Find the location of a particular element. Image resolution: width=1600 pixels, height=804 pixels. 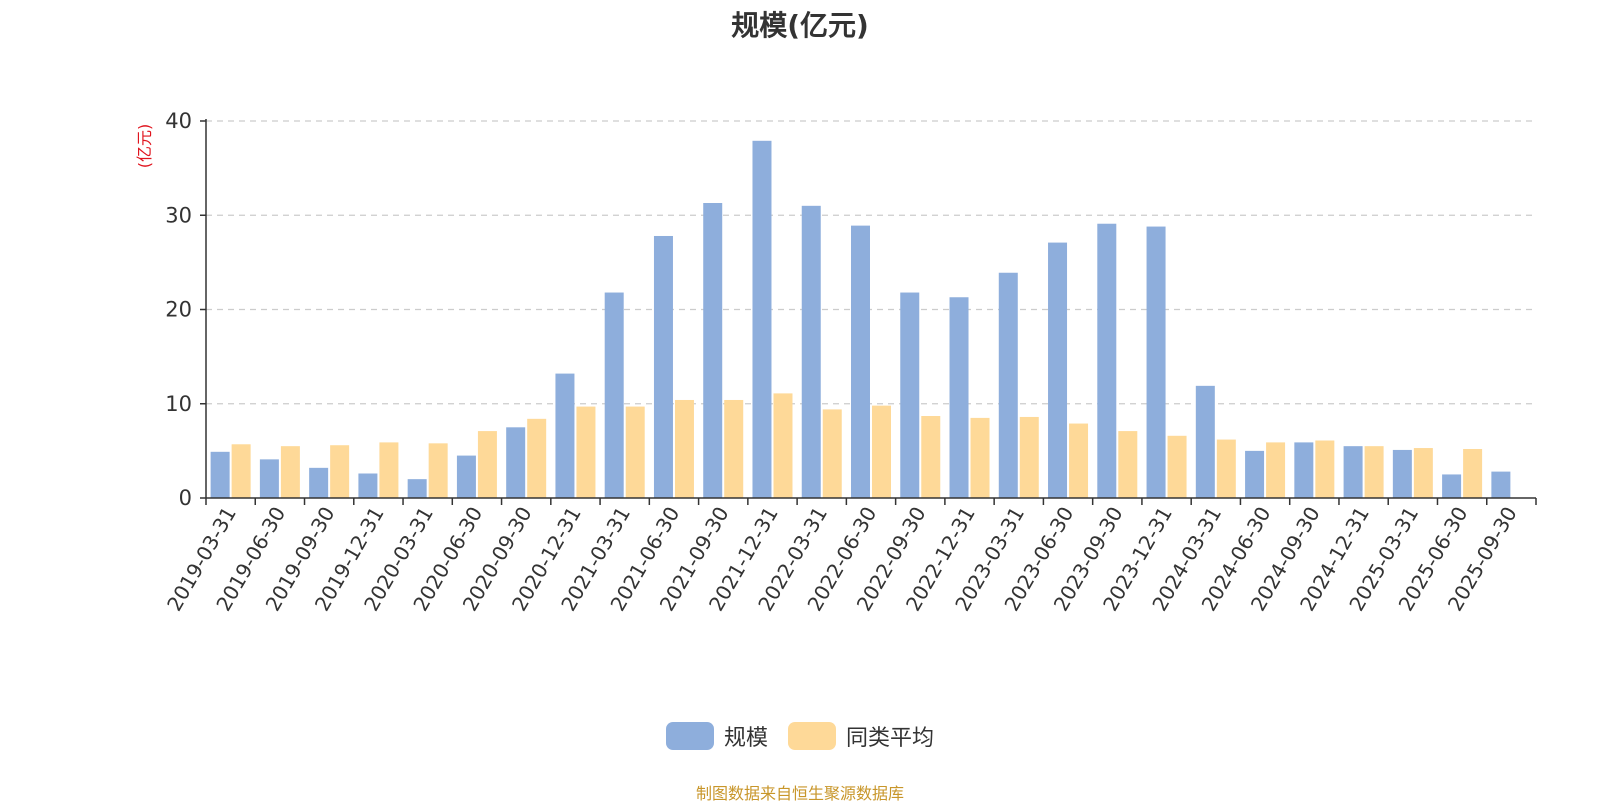

y-tick-label: 30 is located at coordinates (178, 215).